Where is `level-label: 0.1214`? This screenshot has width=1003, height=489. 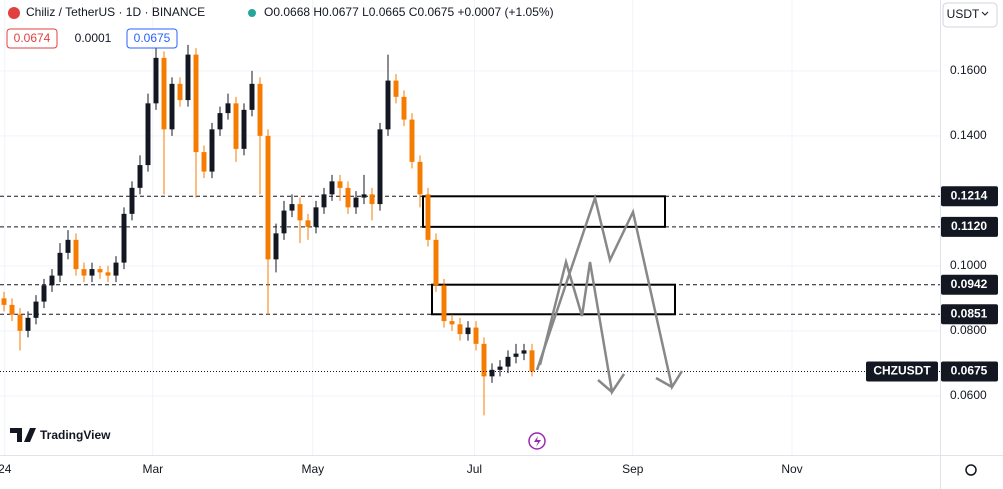 level-label: 0.1214 is located at coordinates (969, 195).